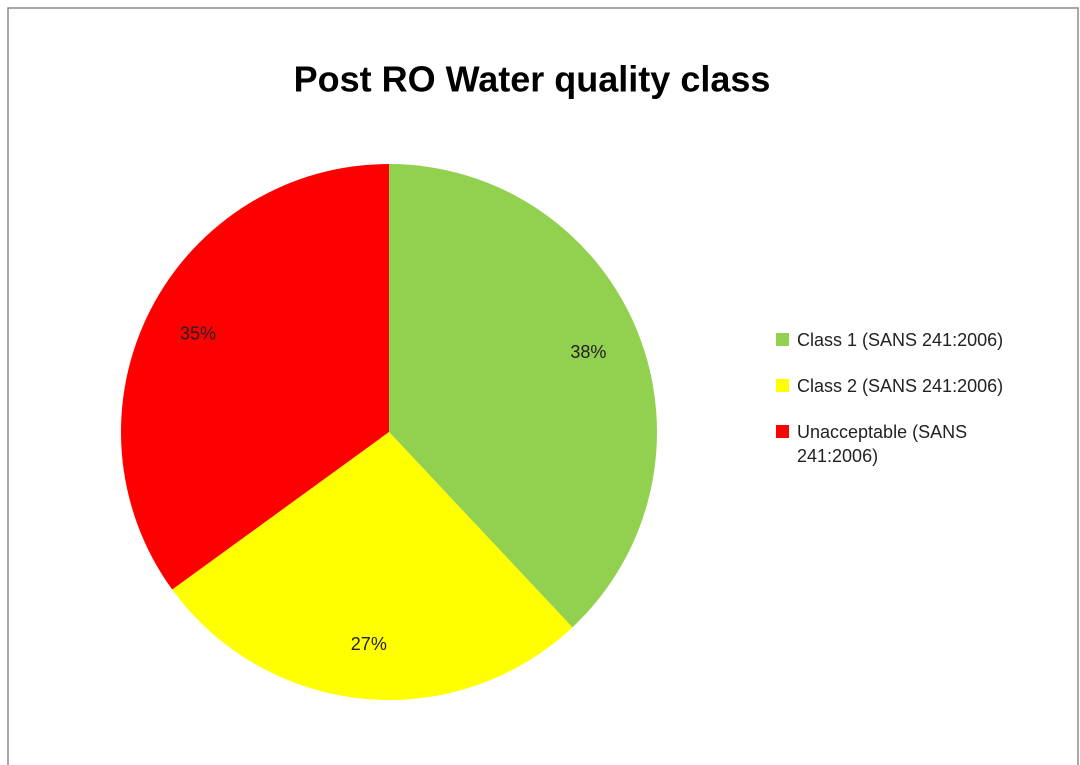  What do you see at coordinates (588, 352) in the screenshot?
I see `data-label: 38%` at bounding box center [588, 352].